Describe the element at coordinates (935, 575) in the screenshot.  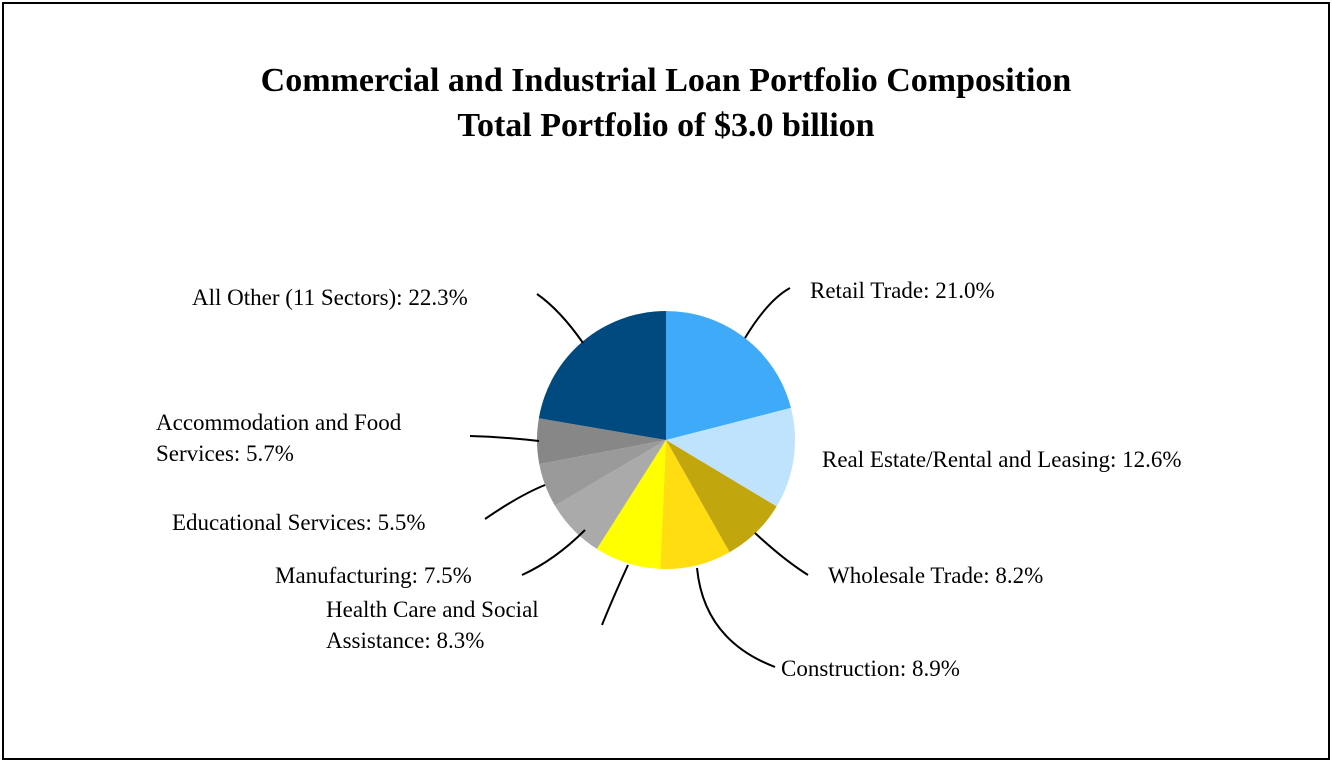
I see `slice-label-3: Wholesale Trade: 8.2%` at that location.